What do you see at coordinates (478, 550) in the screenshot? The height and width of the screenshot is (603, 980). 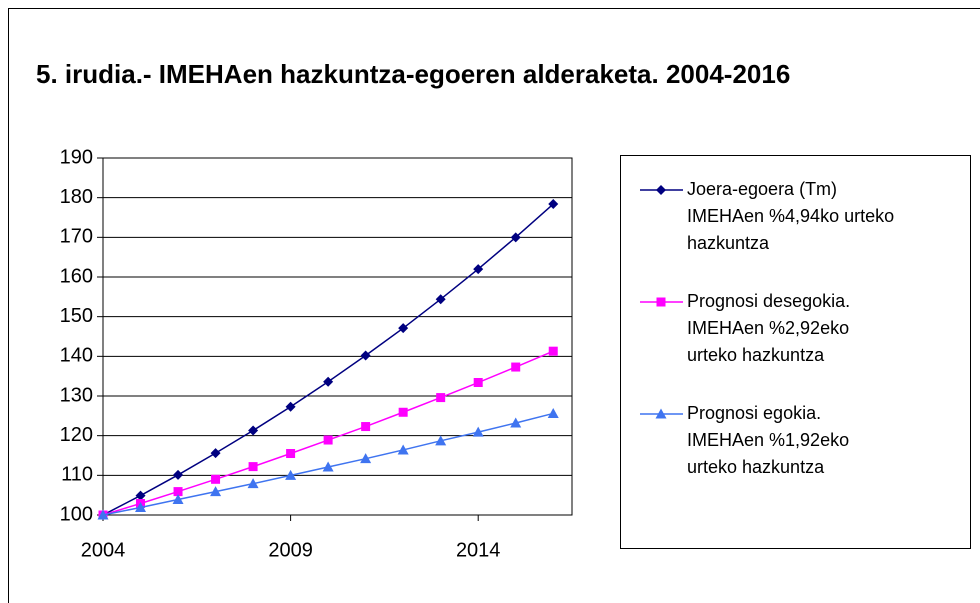 I see `x-tick-label: 2014` at bounding box center [478, 550].